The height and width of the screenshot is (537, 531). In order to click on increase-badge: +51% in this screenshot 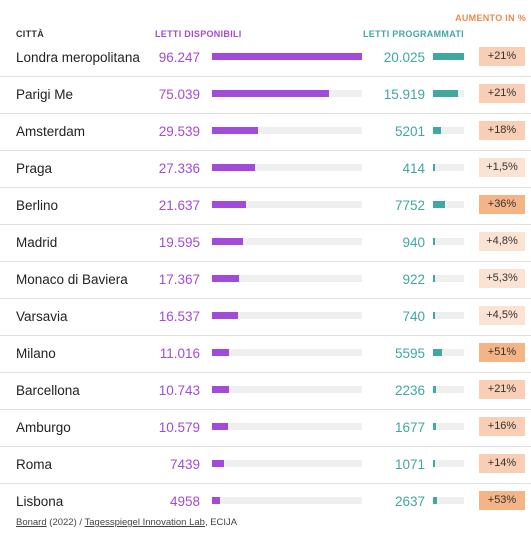, I will do `click(502, 352)`.